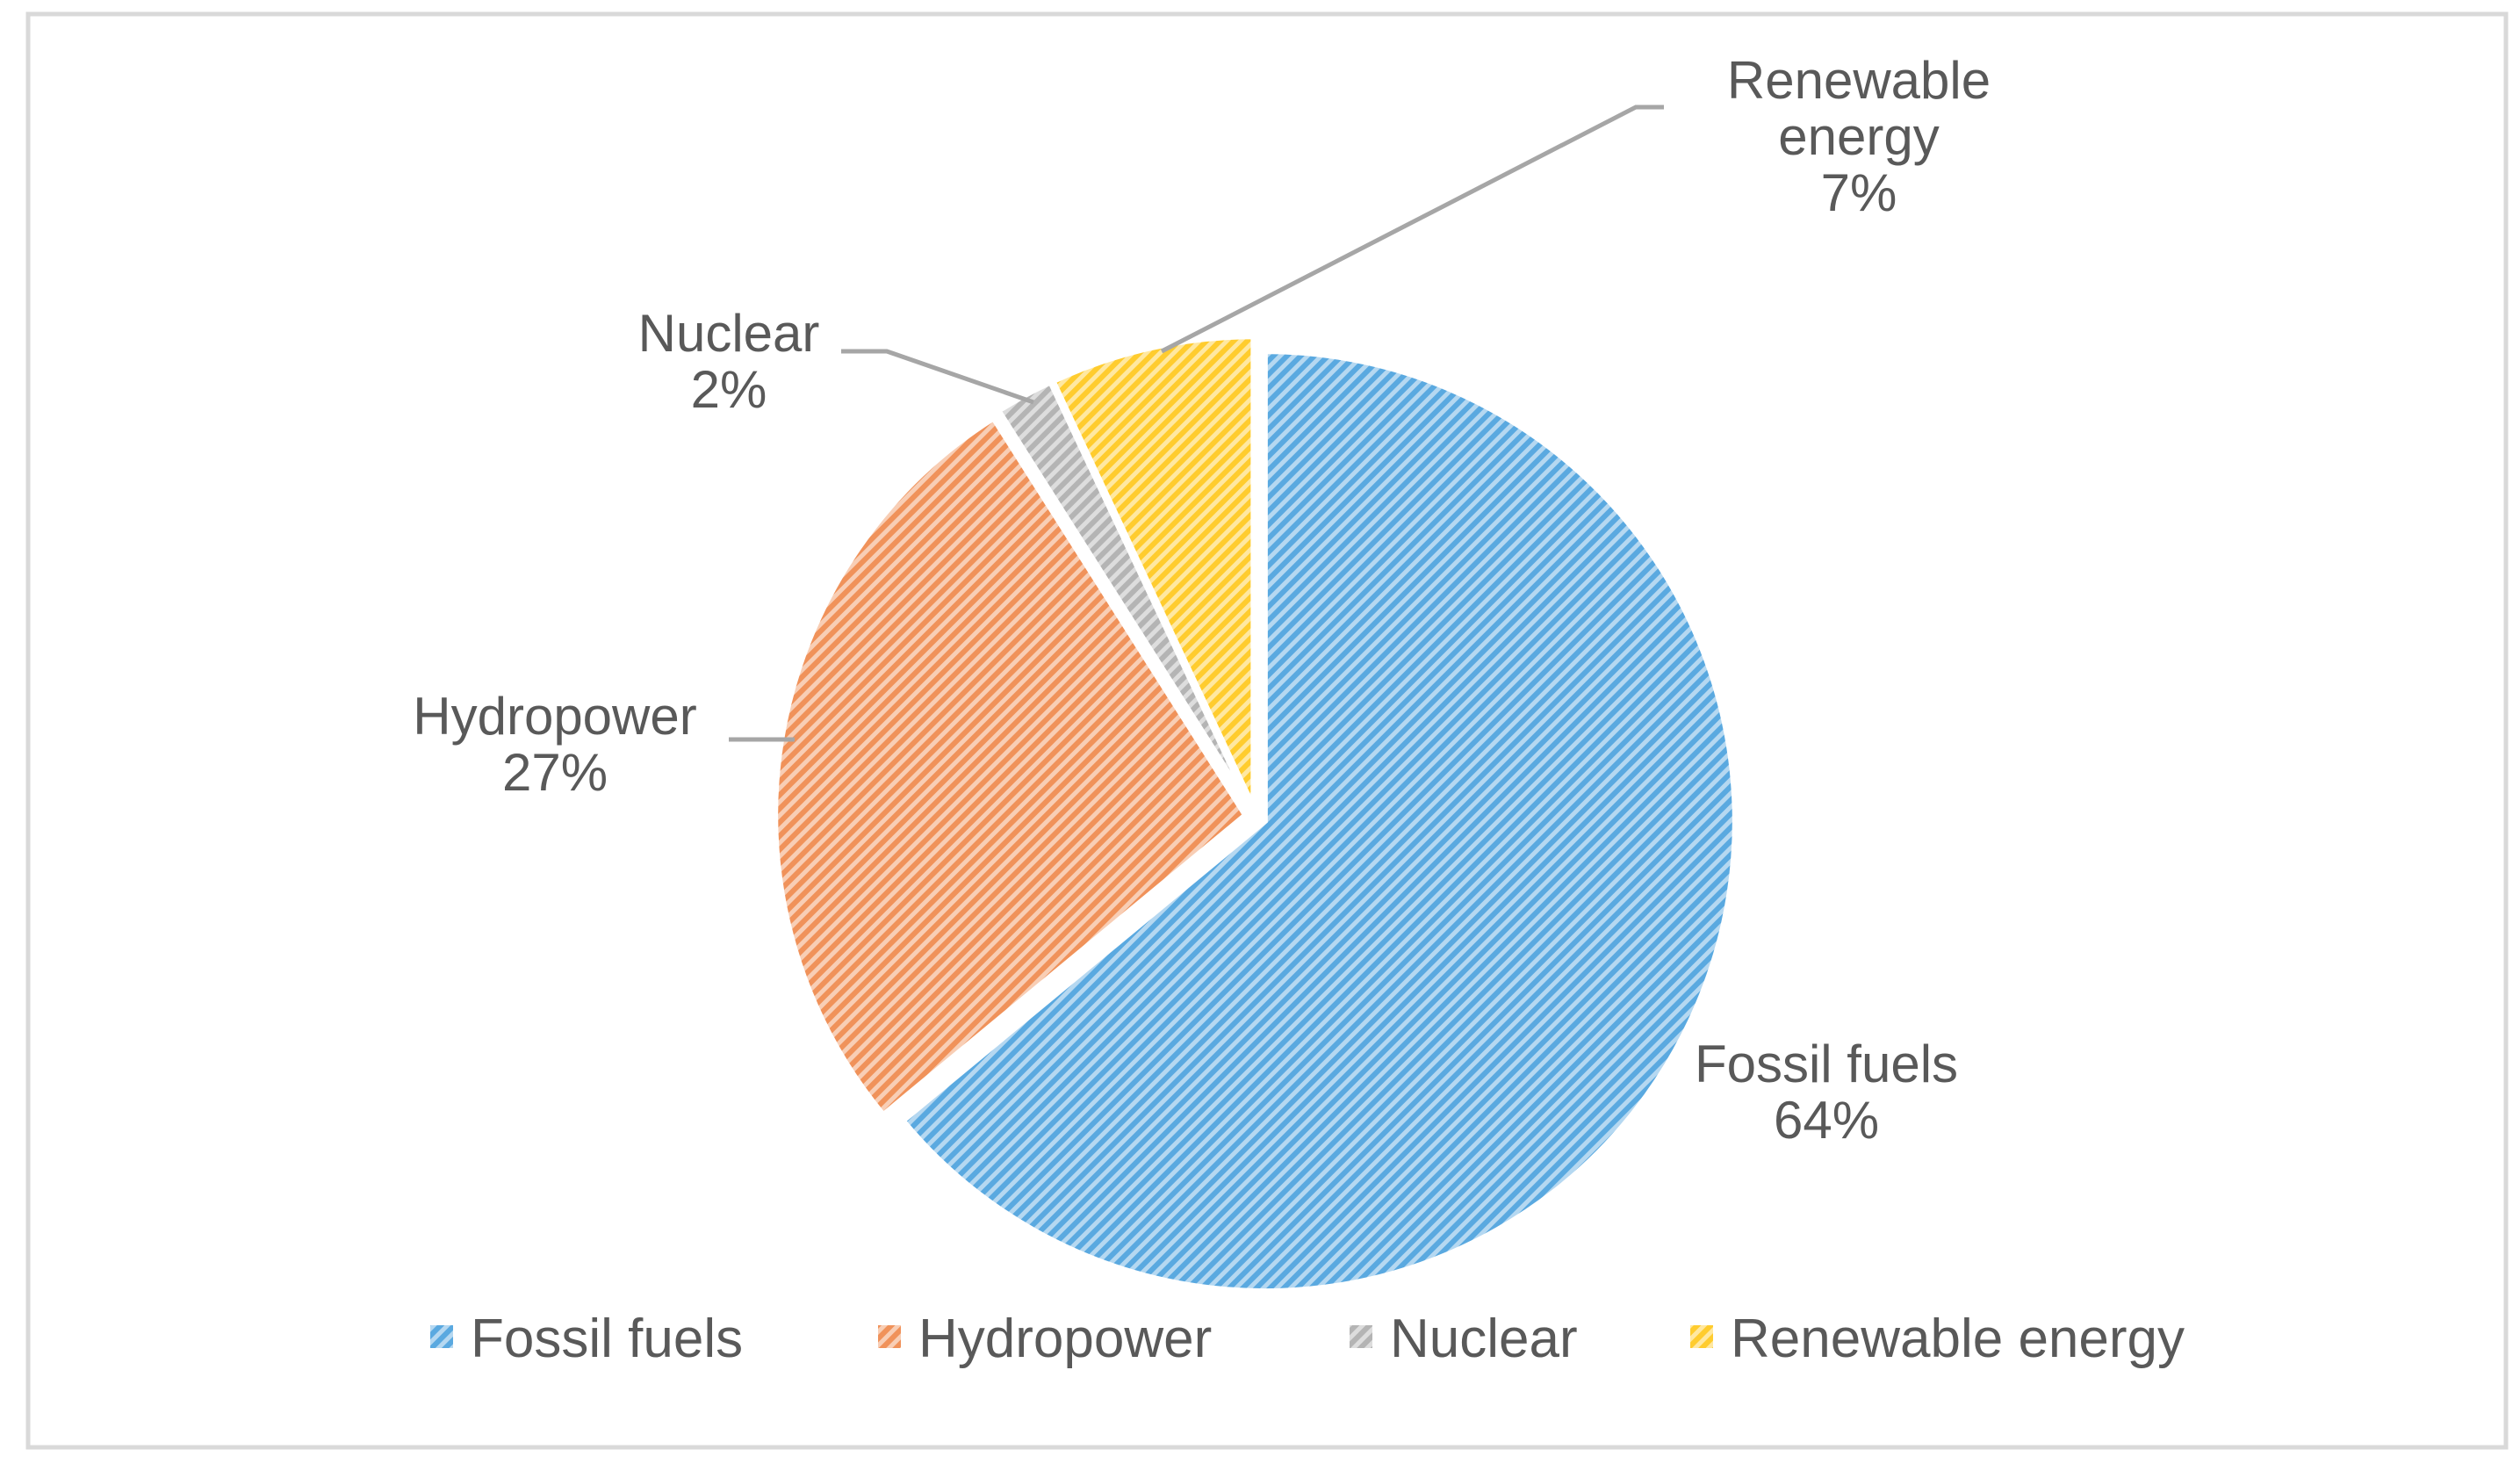 The image size is (2520, 1464). I want to click on legend-label-renewable-energy: Renewable energy, so click(1958, 1339).